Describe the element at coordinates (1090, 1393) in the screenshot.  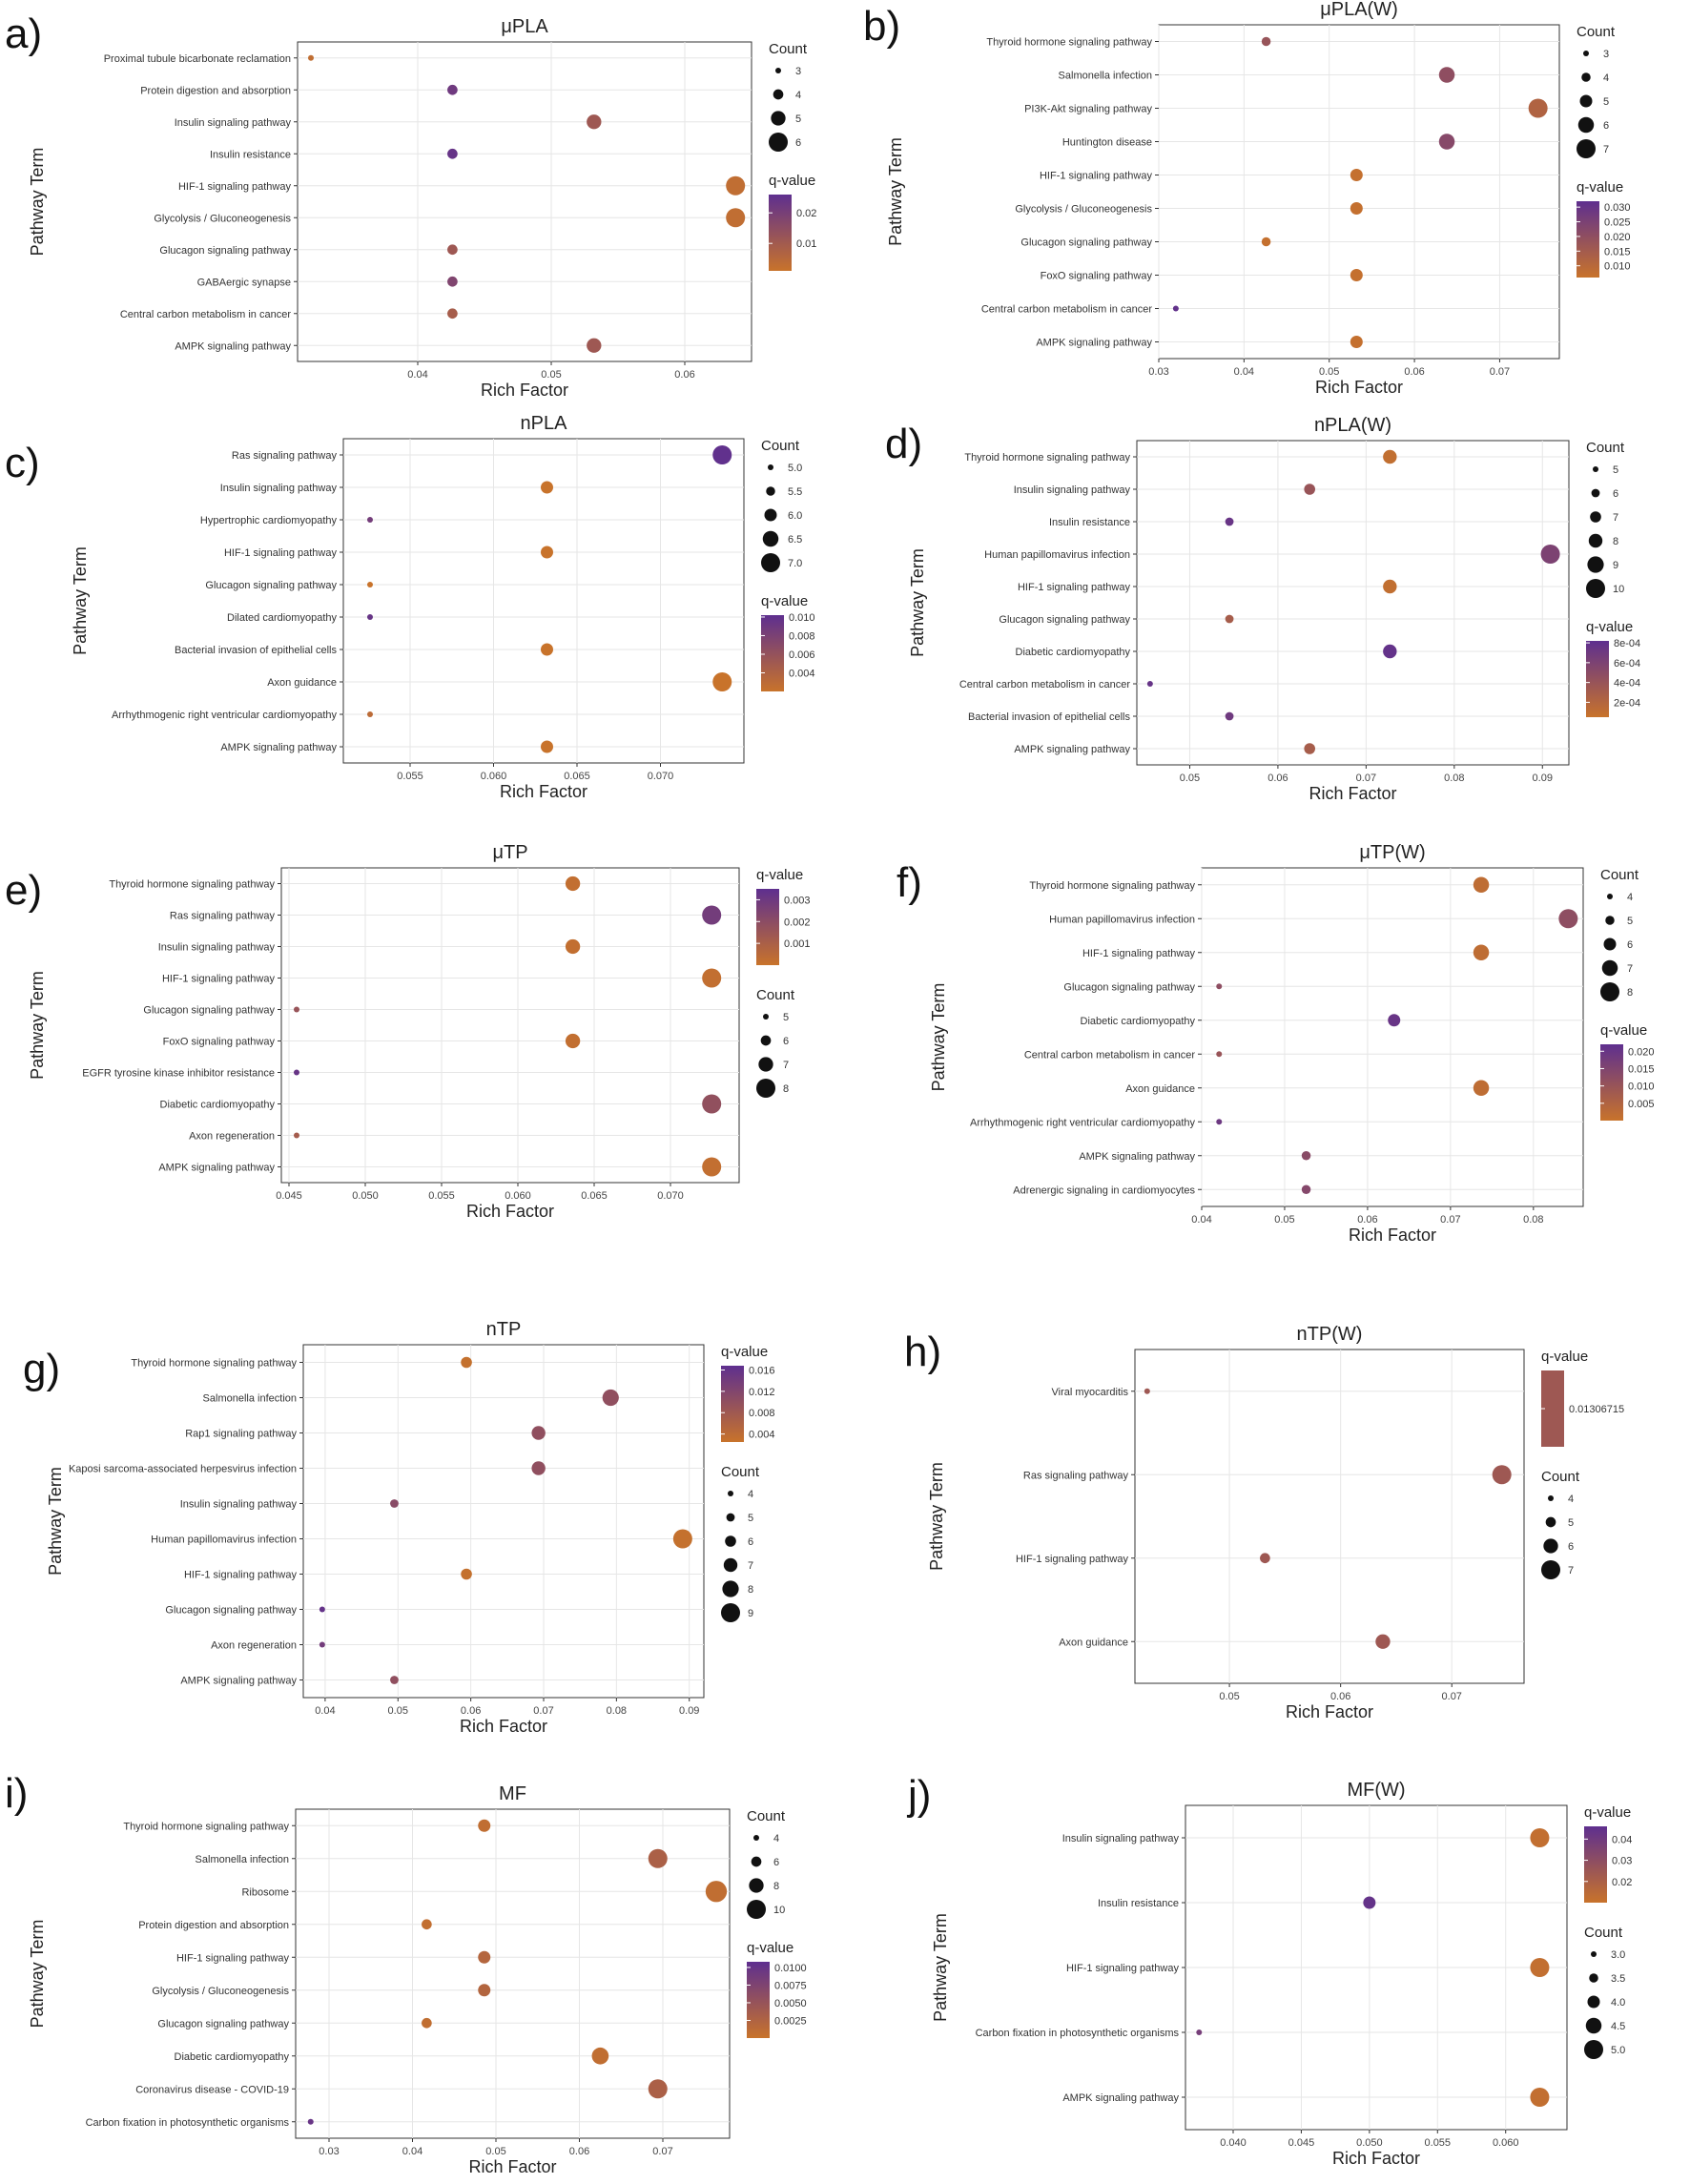
I see `category-label: Viral myocarditis` at that location.